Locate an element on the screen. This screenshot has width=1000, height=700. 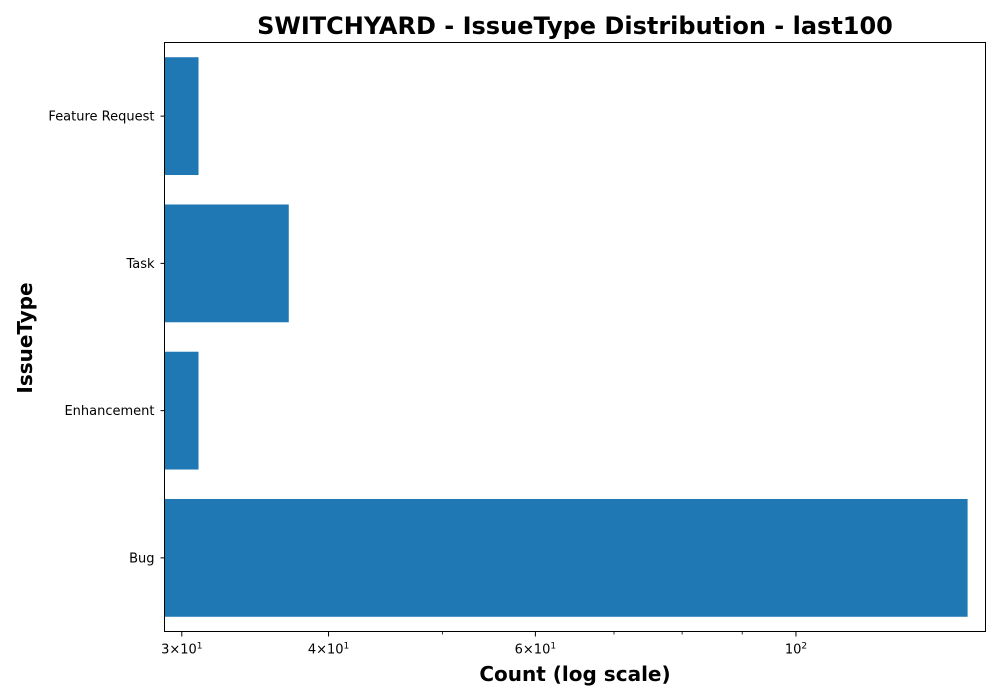
y-tick-label-task: Task is located at coordinates (140, 264).